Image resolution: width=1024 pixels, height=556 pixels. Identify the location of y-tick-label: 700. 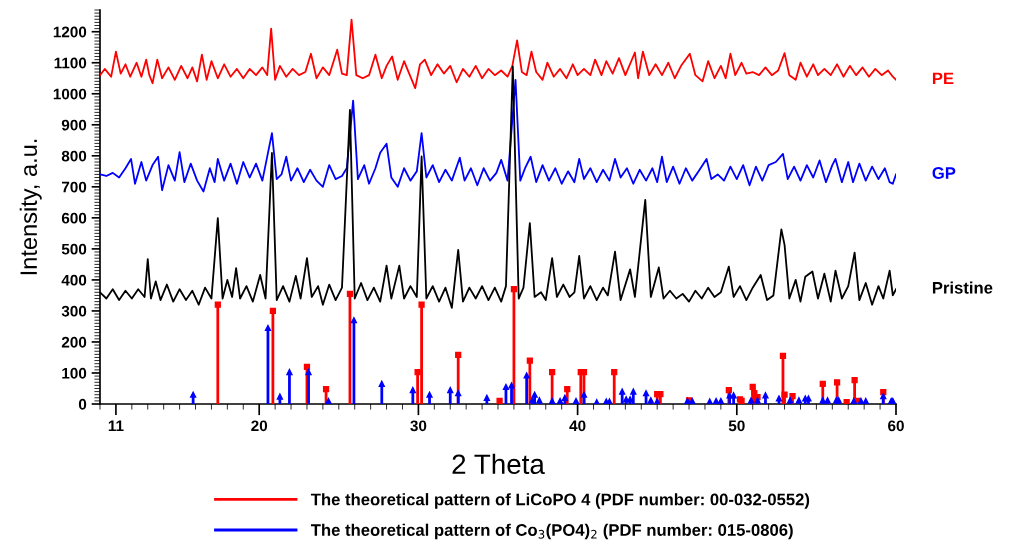
(74, 187).